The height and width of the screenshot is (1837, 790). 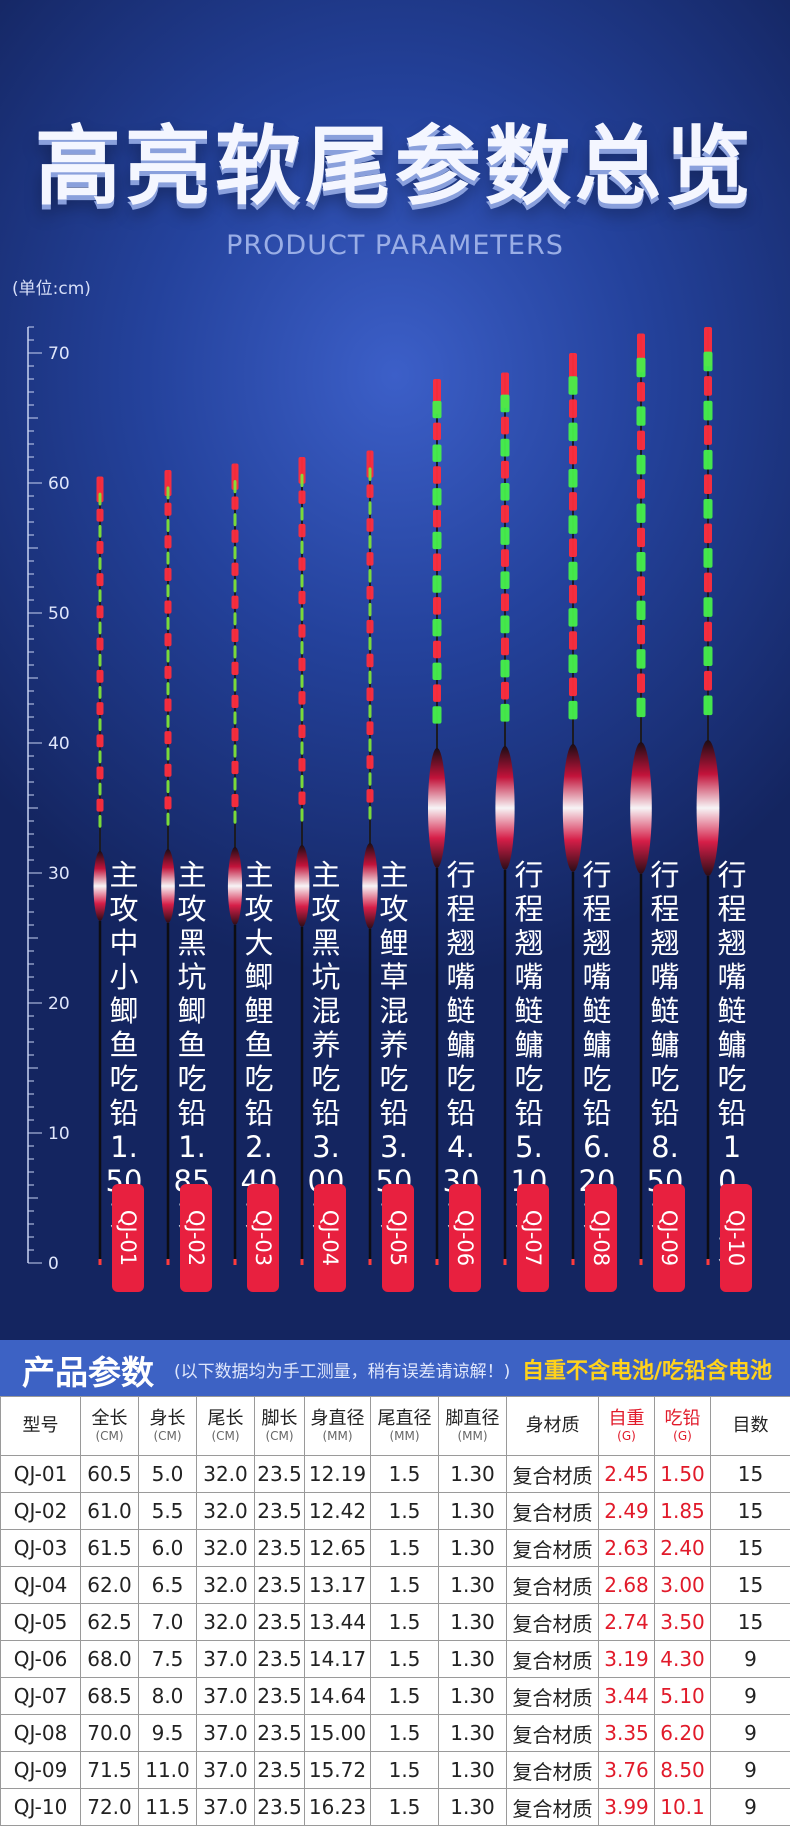 I want to click on table-cell: QJ-07, so click(x=40, y=1696).